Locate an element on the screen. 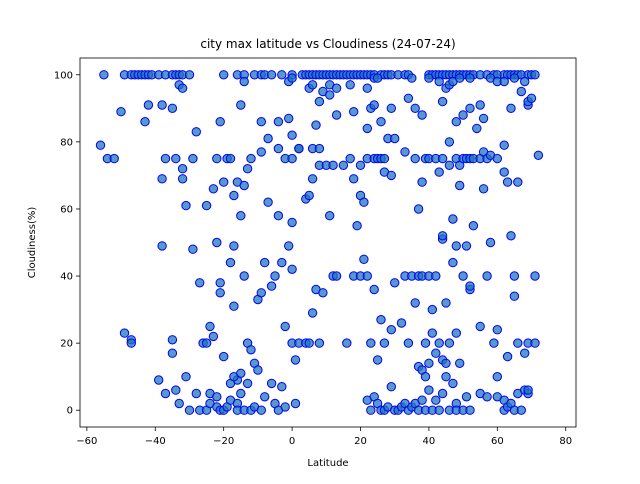  y-axis-label: Cloudiness(%) is located at coordinates (32, 243).